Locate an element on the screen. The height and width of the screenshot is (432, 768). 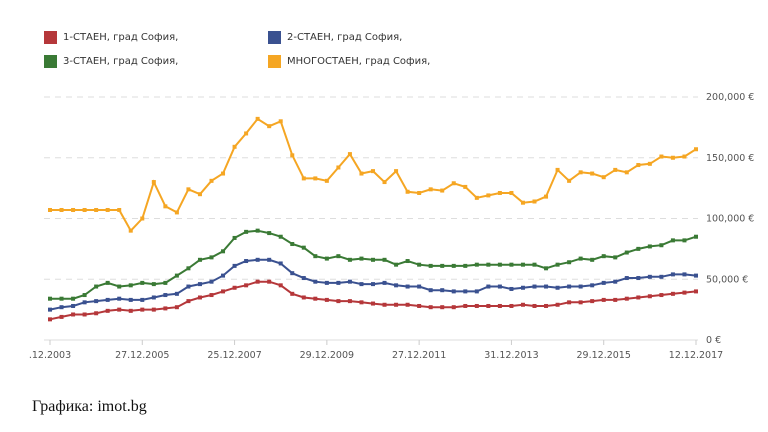
legend-item-3-room: 3-СТАЕН, град София, is located at coordinates (111, 61).